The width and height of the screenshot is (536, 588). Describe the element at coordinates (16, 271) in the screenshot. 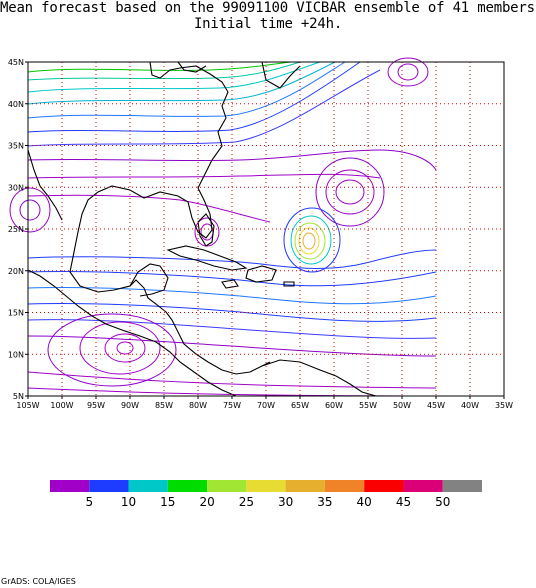

I see `lat-label: 20N` at that location.